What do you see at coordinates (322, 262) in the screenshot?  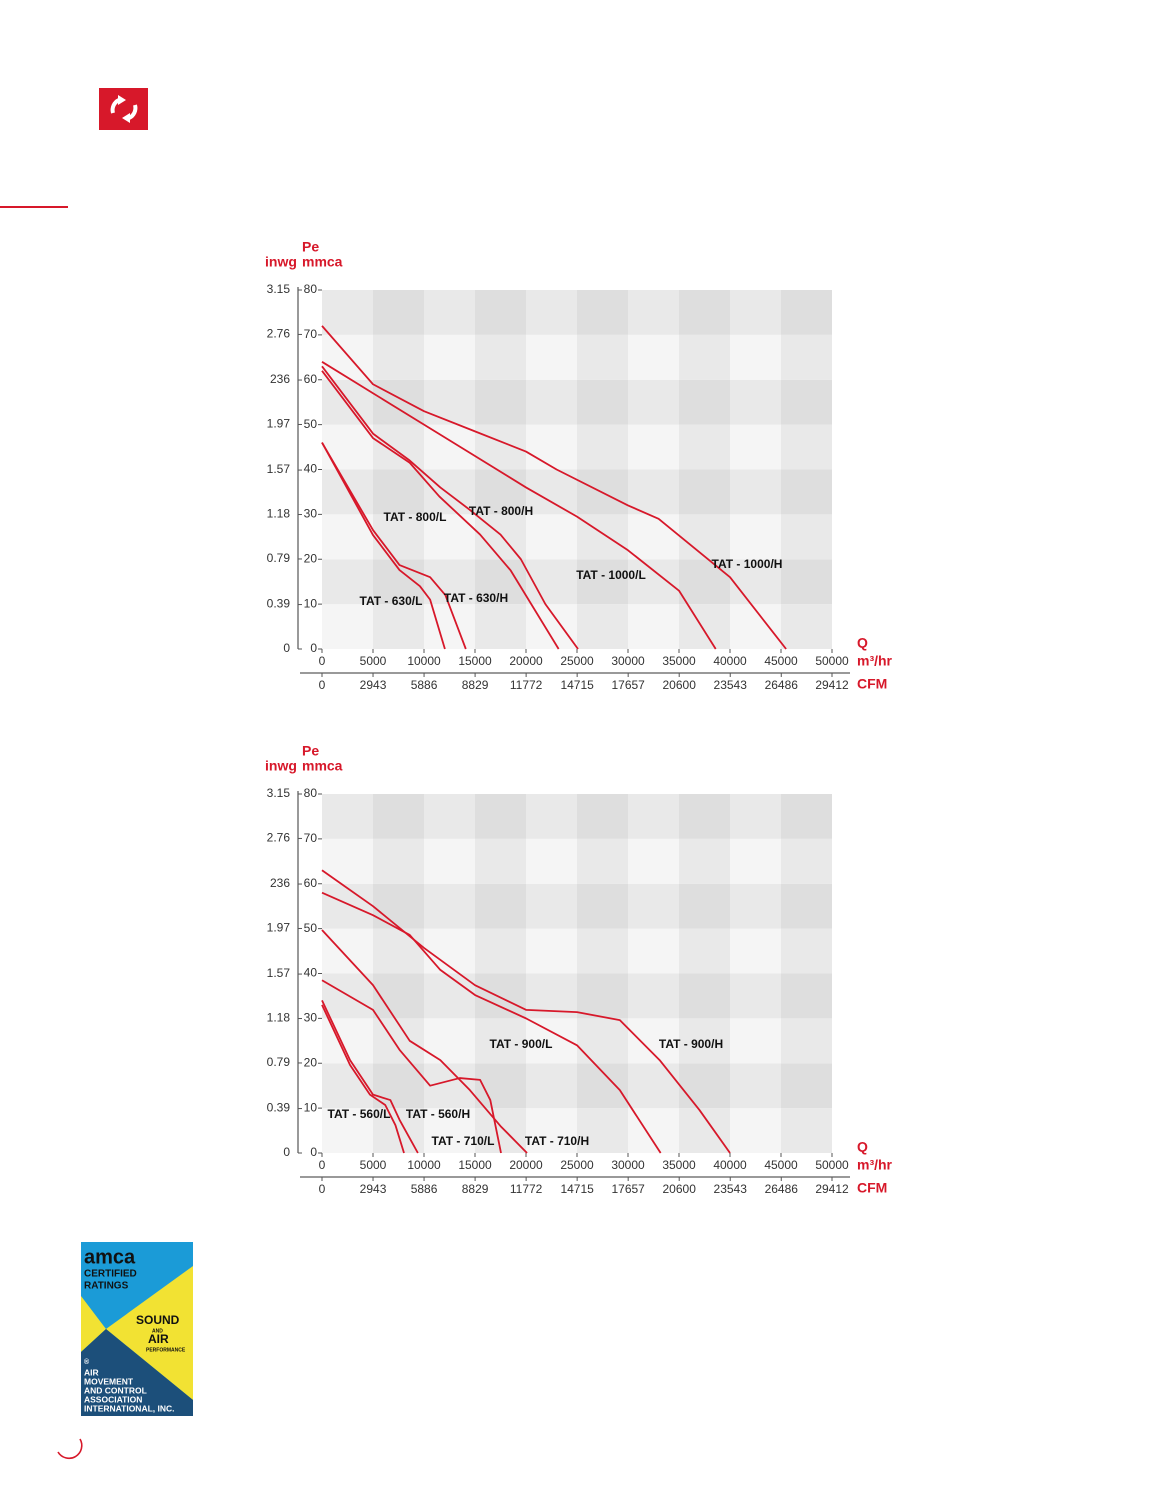 I see `y-label: mmca` at bounding box center [322, 262].